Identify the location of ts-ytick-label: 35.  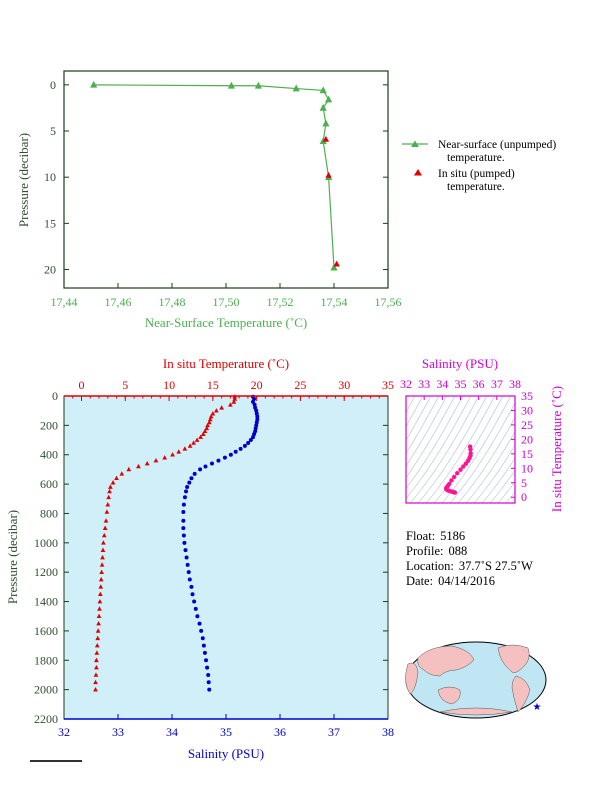
(527, 396).